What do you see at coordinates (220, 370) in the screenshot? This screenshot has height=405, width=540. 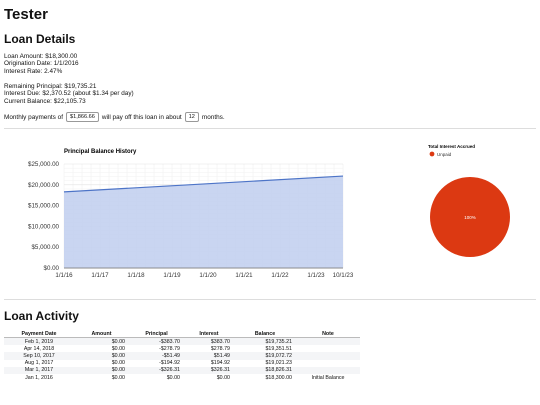 I see `cell-interest: $326.31` at bounding box center [220, 370].